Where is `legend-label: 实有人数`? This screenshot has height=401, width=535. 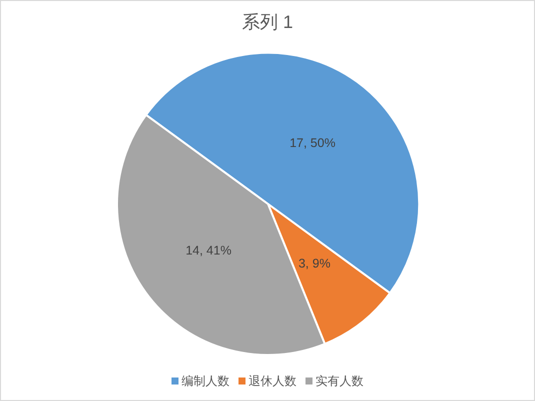 legend-label: 实有人数 is located at coordinates (340, 381).